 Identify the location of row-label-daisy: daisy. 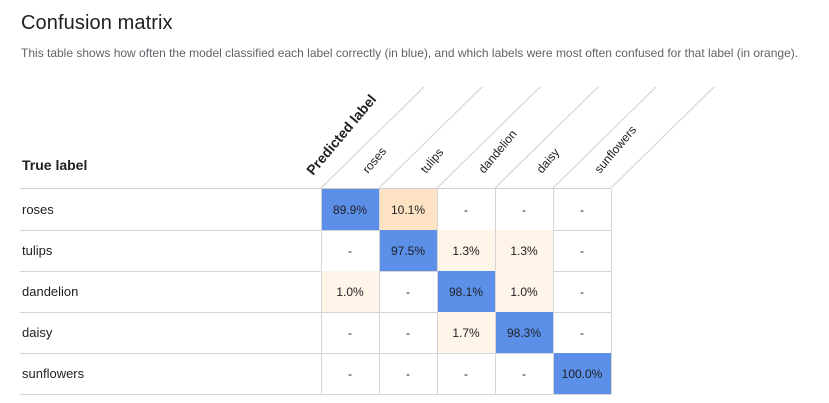
(37, 332).